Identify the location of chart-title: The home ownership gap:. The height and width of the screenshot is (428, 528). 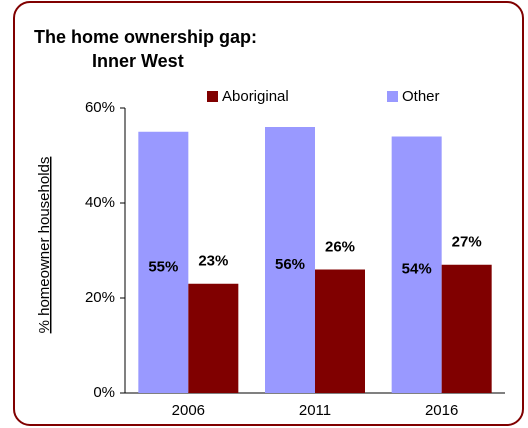
(145, 37).